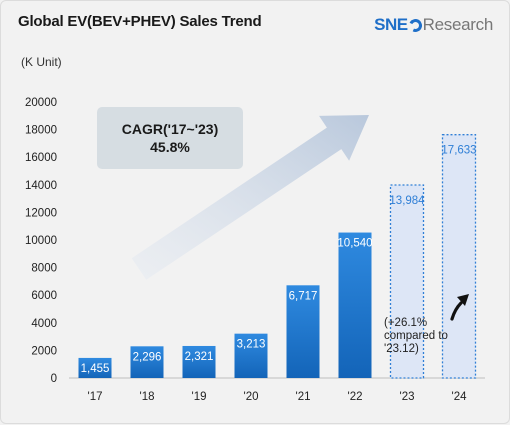 The height and width of the screenshot is (425, 510). I want to click on bar-value-label: 3,213, so click(251, 345).